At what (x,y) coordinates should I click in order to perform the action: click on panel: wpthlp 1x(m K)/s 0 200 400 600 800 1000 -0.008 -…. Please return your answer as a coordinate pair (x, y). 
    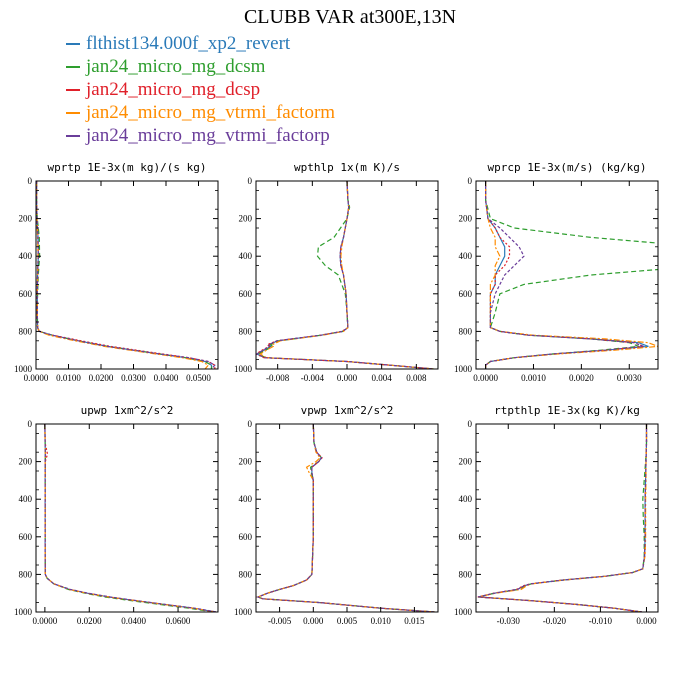
    Looking at the image, I should click on (336, 272).